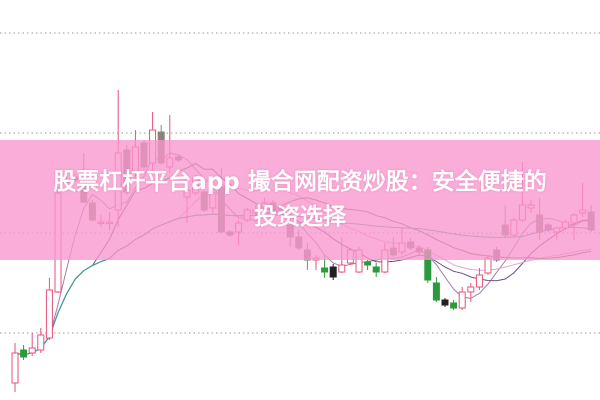  I want to click on title-line-1: 股票杠杆平台app 撮合网配资炒股：安全便捷的, so click(300, 182).